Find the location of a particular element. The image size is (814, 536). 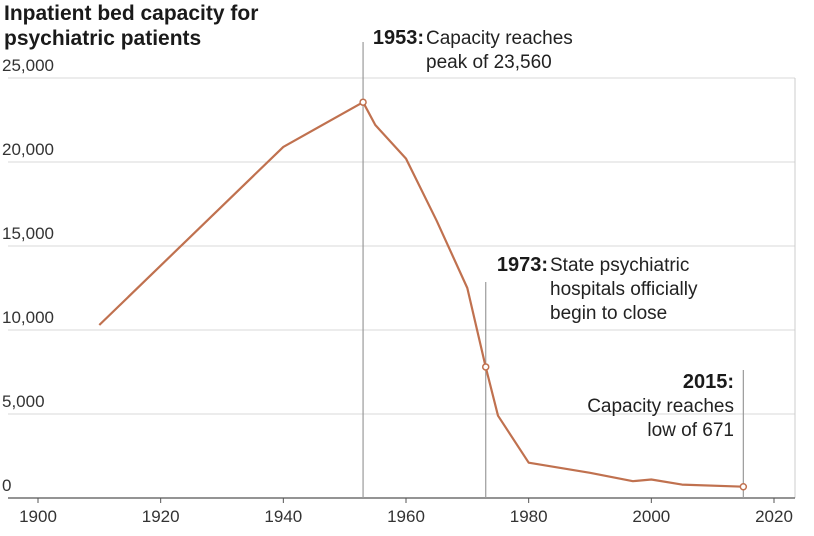

chart-title-line-2: psychiatric patients is located at coordinates (102, 38).